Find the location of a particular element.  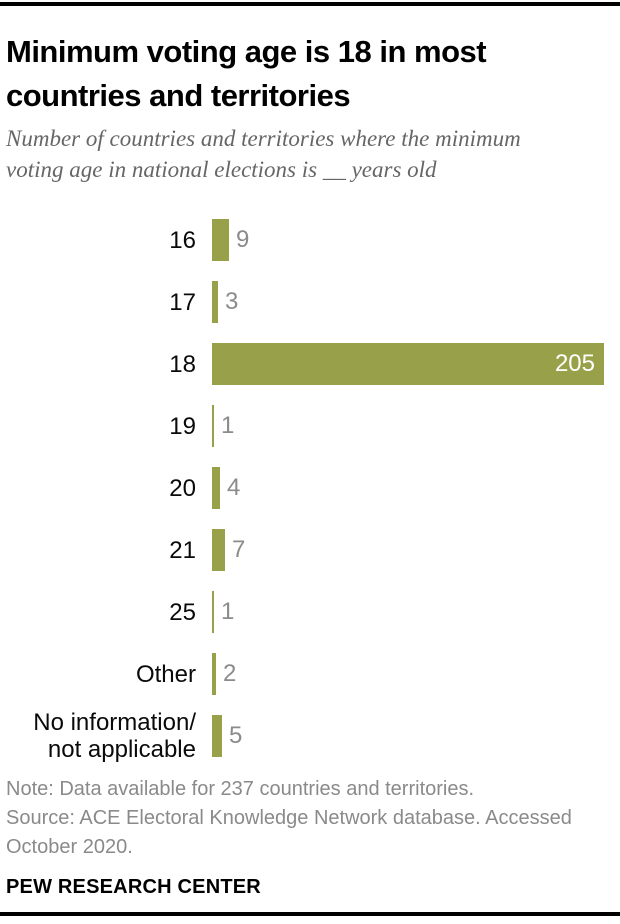

value-label: 3 is located at coordinates (232, 301).